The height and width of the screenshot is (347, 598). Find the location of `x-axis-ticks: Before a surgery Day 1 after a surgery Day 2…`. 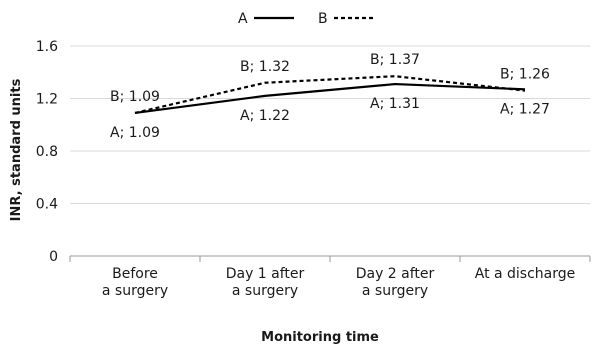

x-axis-ticks: Before a surgery Day 1 after a surgery Day 2… is located at coordinates (330, 277).